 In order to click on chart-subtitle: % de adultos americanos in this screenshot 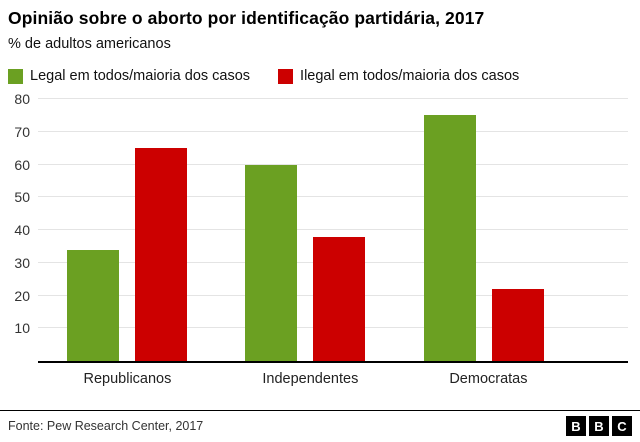, I will do `click(89, 44)`.